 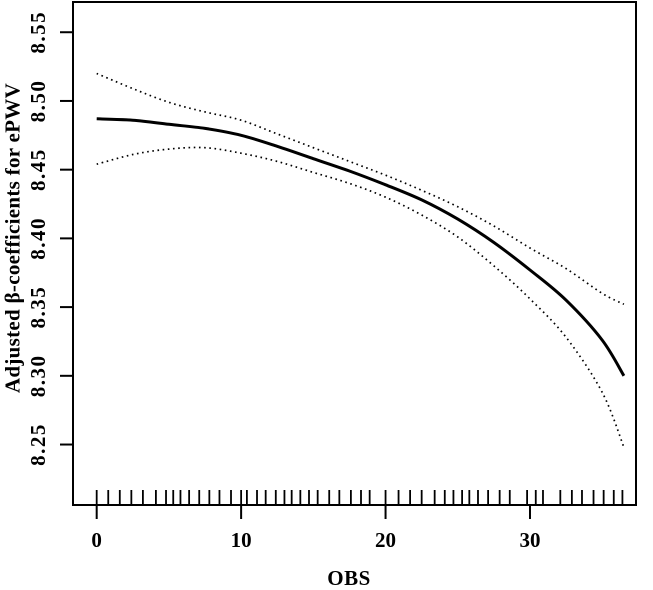 What do you see at coordinates (38, 238) in the screenshot?
I see `y-tick-label: 8.40` at bounding box center [38, 238].